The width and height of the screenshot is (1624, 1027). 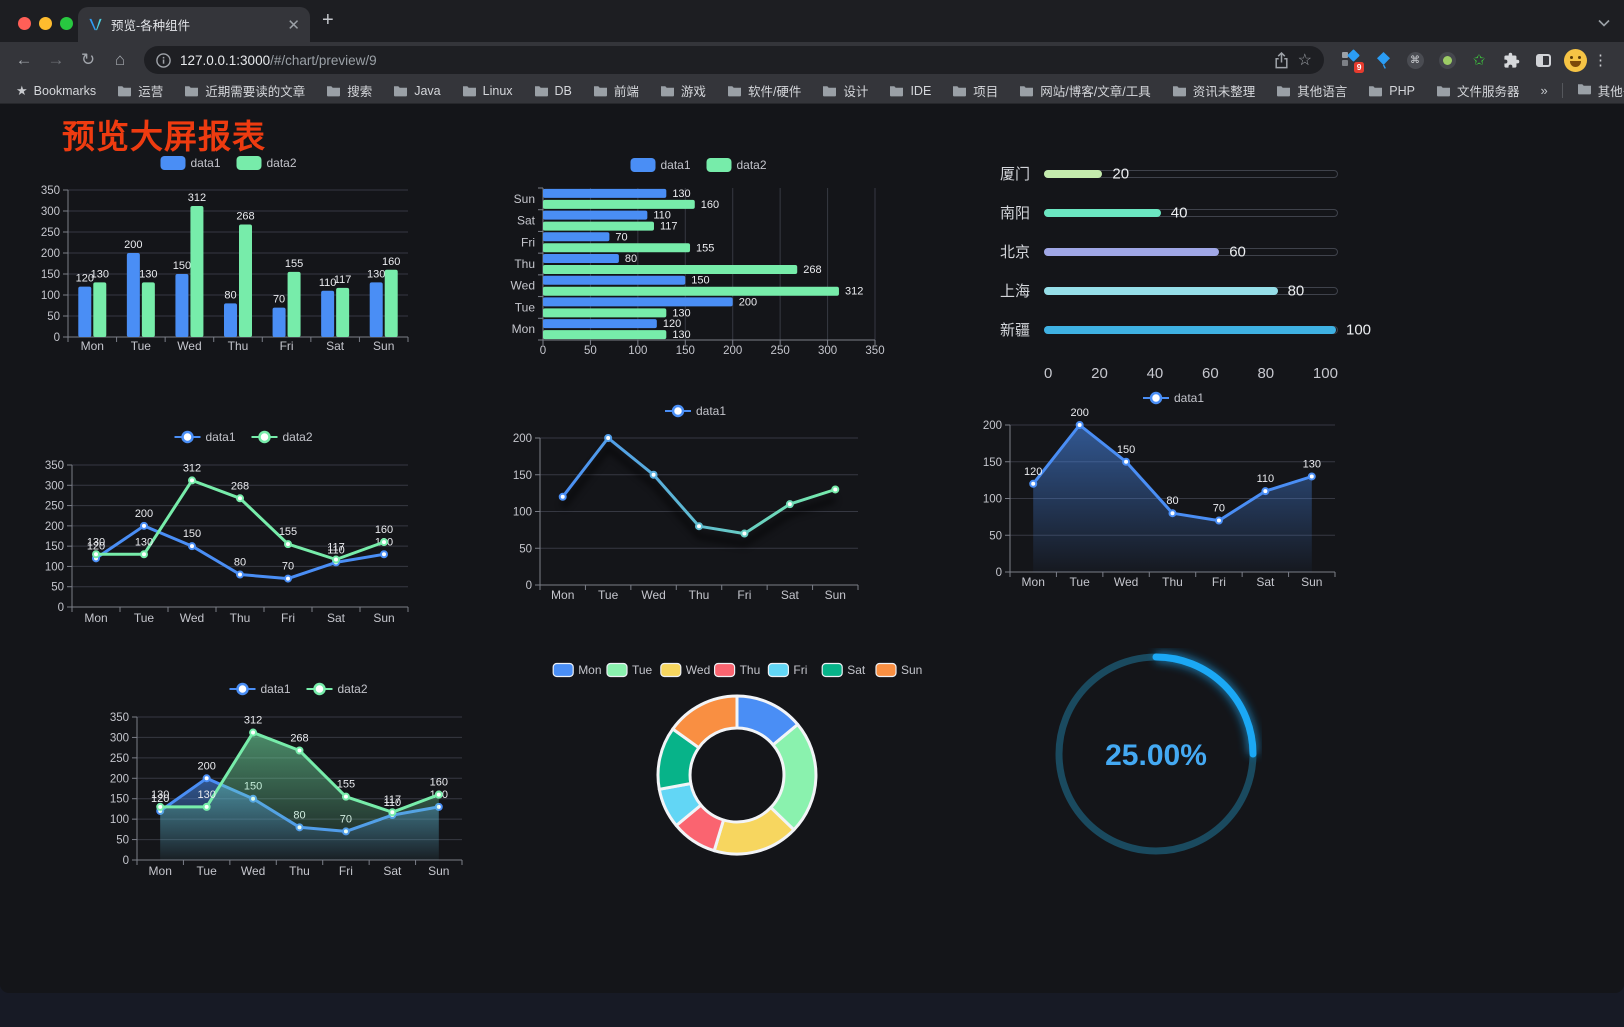 I want to click on bookmarks-overflow-chevron: », so click(x=1544, y=90).